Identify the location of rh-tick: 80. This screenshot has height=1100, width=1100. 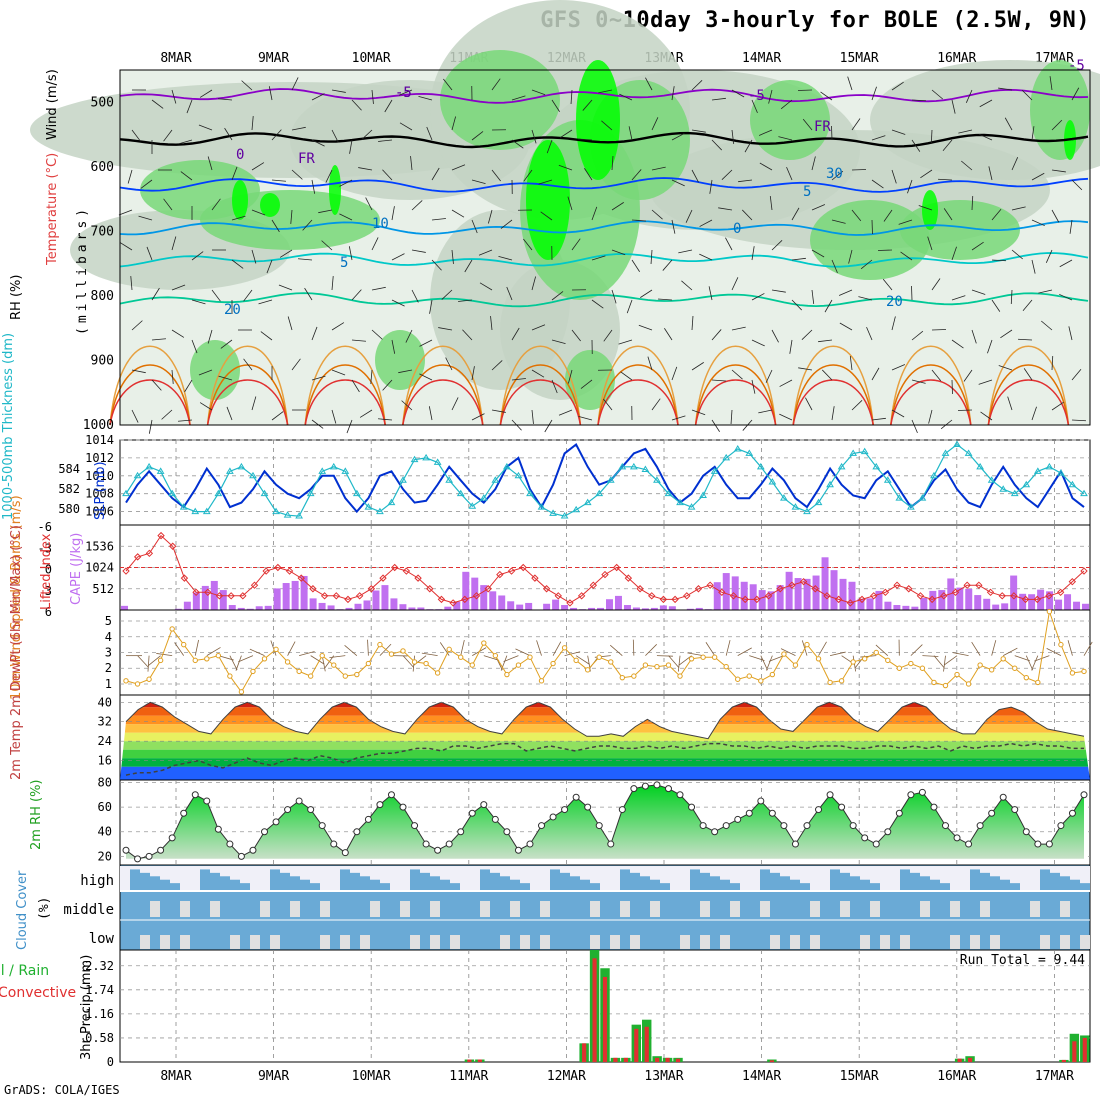
(105, 782).